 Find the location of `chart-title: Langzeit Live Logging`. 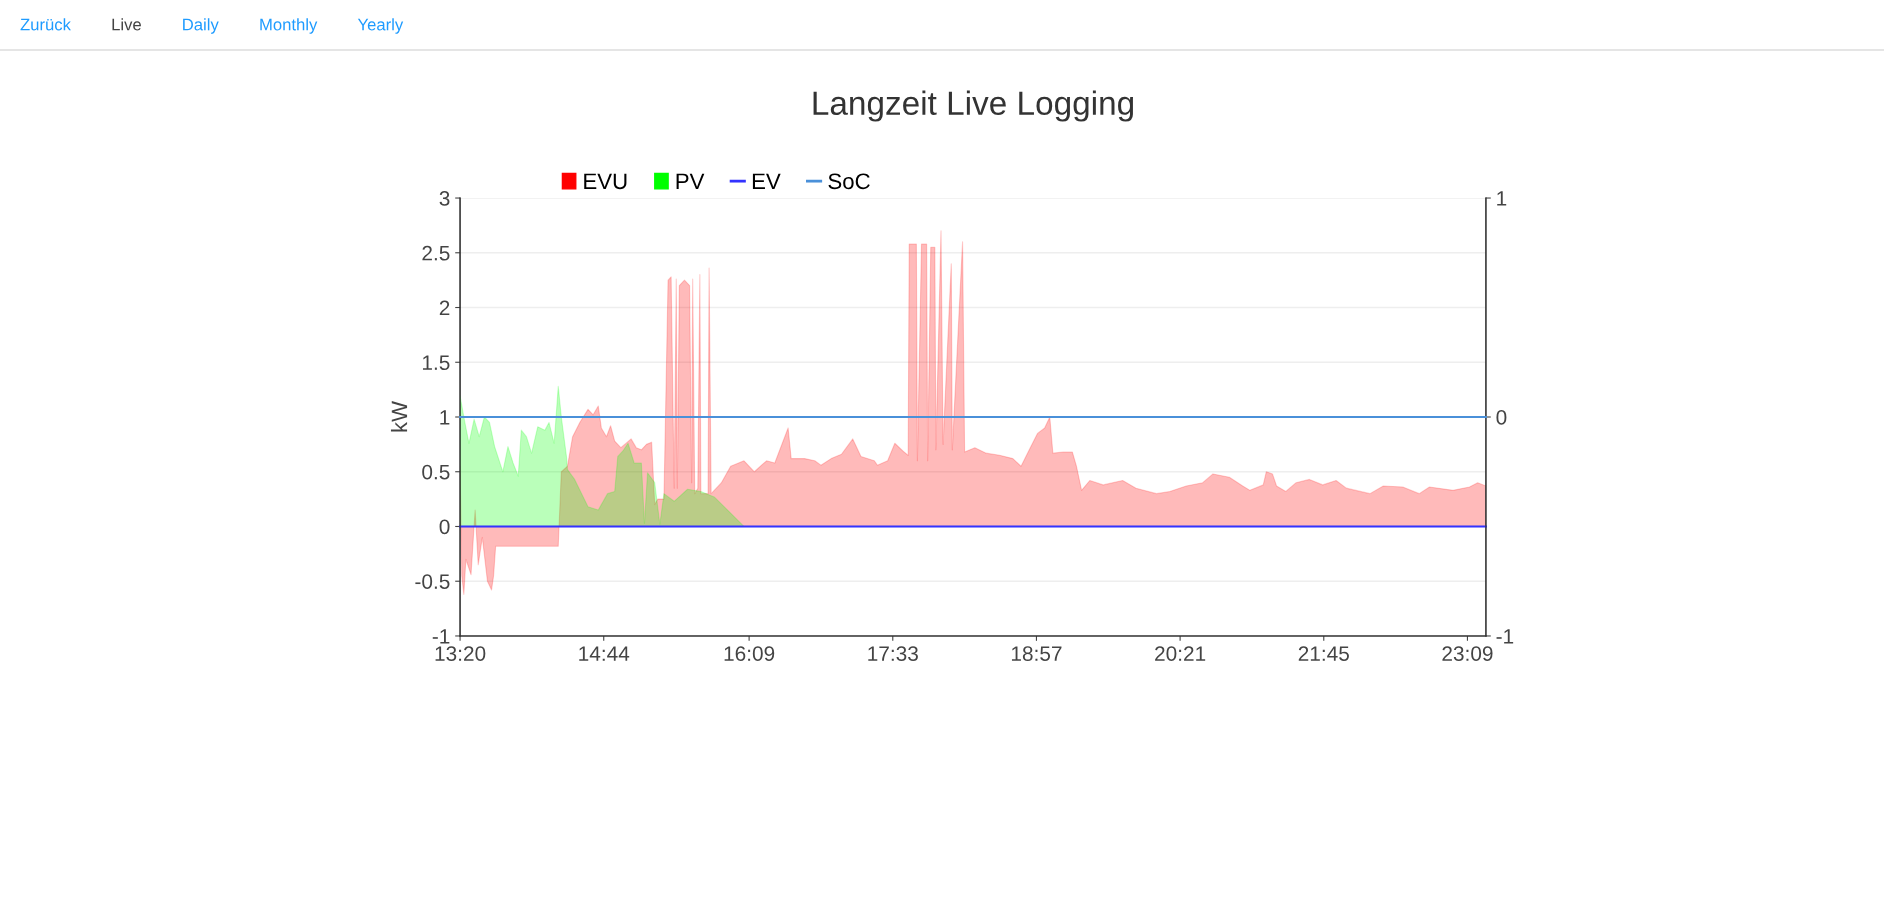

chart-title: Langzeit Live Logging is located at coordinates (973, 106).